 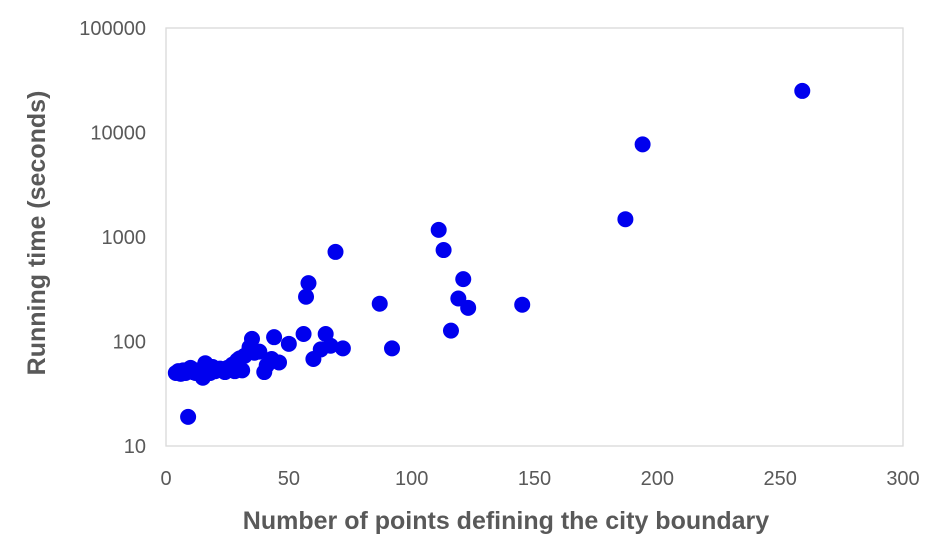 I want to click on x-tick-label: 200, so click(x=657, y=479).